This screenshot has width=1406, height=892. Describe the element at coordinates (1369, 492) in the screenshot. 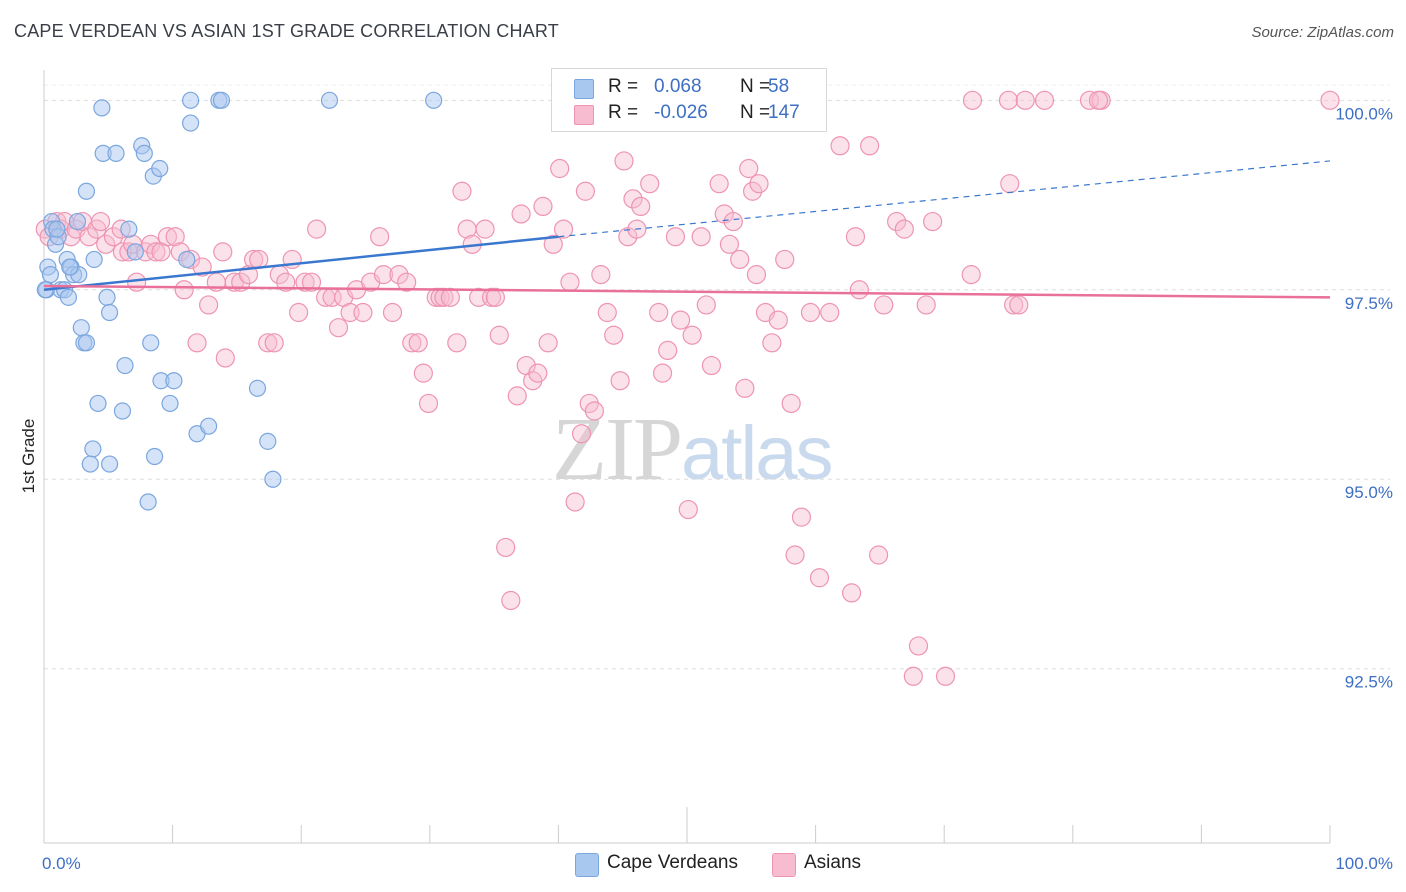

I see `y-tick-label: 95.0%` at that location.